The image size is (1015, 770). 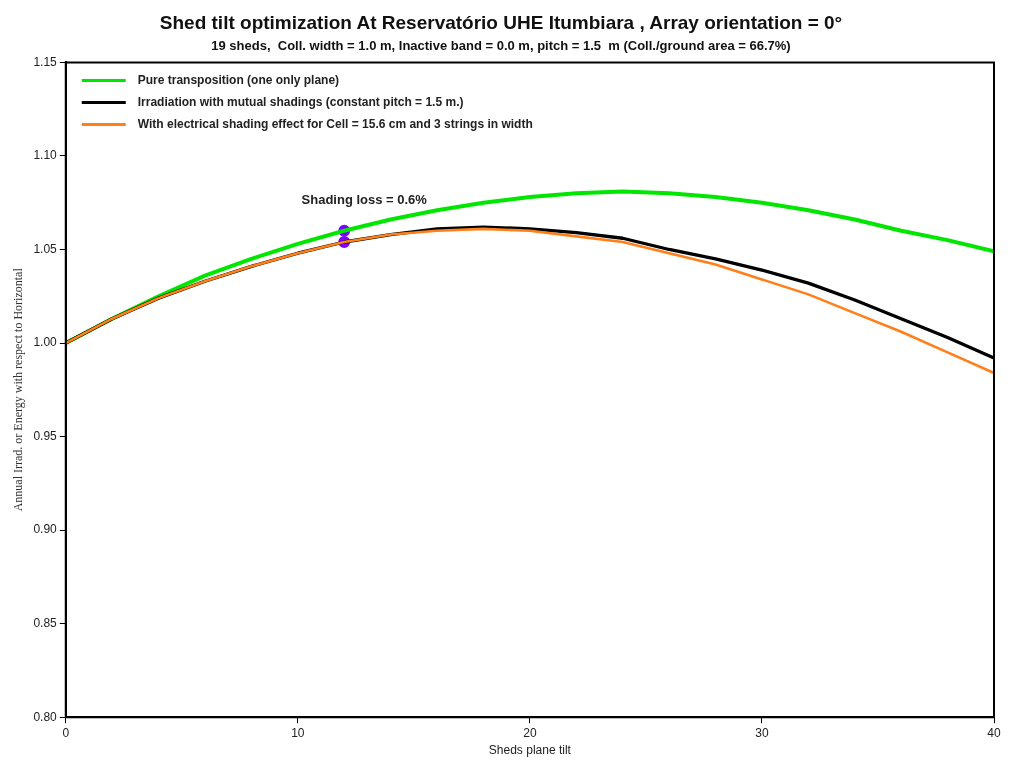 What do you see at coordinates (501, 46) in the screenshot?
I see `chart-subtitle: 19 sheds, Coll. width = 1.0 m, Inactive band = 0.0 m, pitch = 1.5 m (Coll./ground area = 66.7%)` at bounding box center [501, 46].